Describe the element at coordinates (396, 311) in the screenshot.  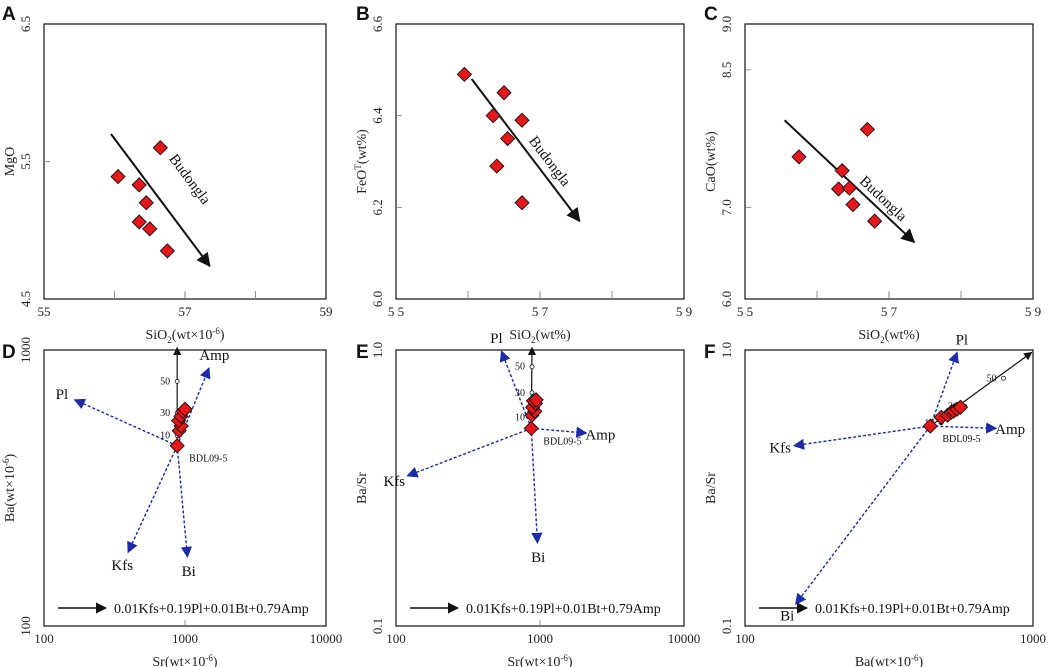
I see `x-tick-label: 5 5` at that location.